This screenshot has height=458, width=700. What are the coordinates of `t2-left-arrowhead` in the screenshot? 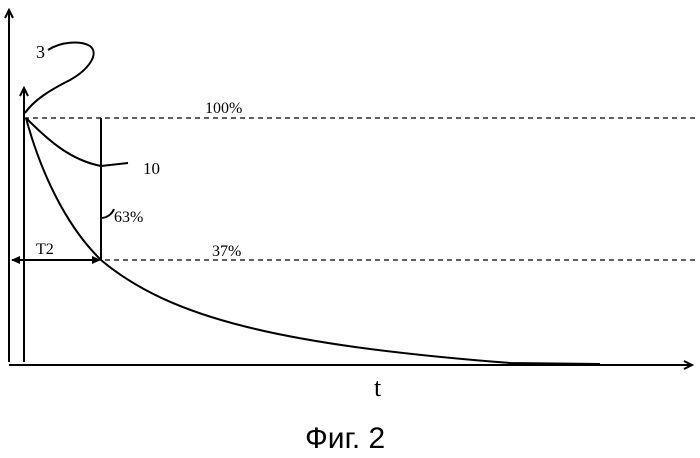 It's located at (15, 260).